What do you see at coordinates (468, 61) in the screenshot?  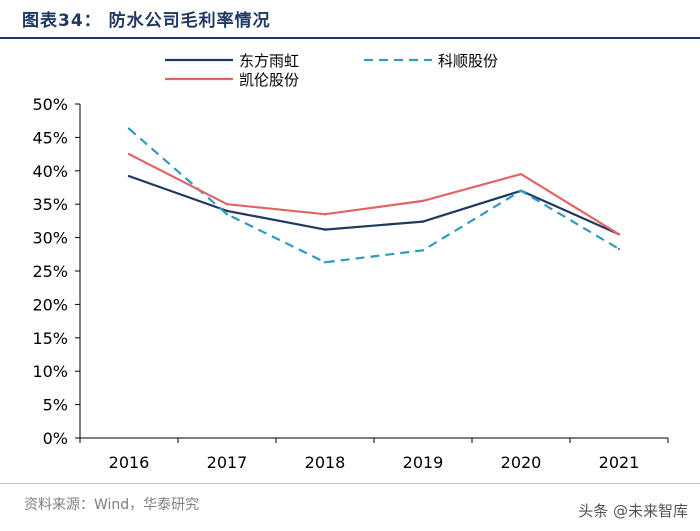 I see `legend-label: 科顺股份` at bounding box center [468, 61].